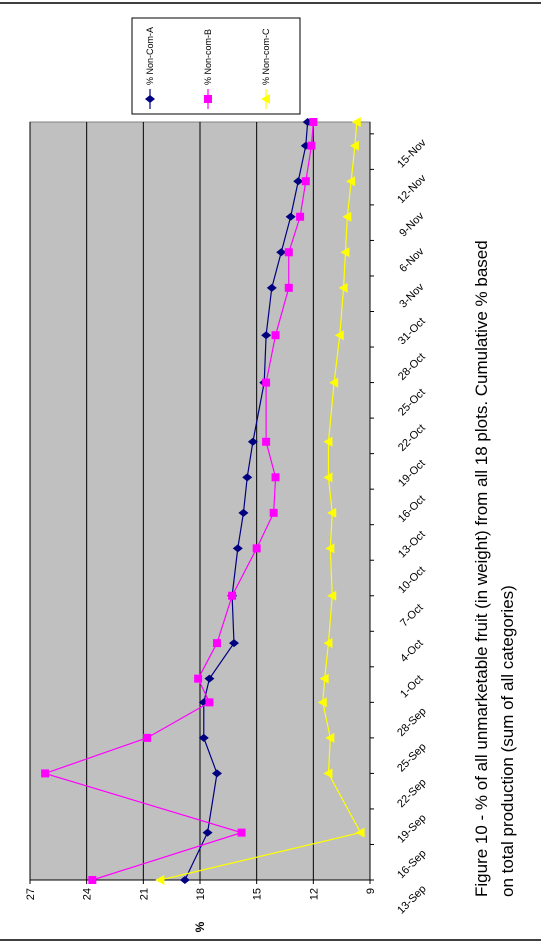  Describe the element at coordinates (201, 894) in the screenshot. I see `y-tick-label: 18` at that location.